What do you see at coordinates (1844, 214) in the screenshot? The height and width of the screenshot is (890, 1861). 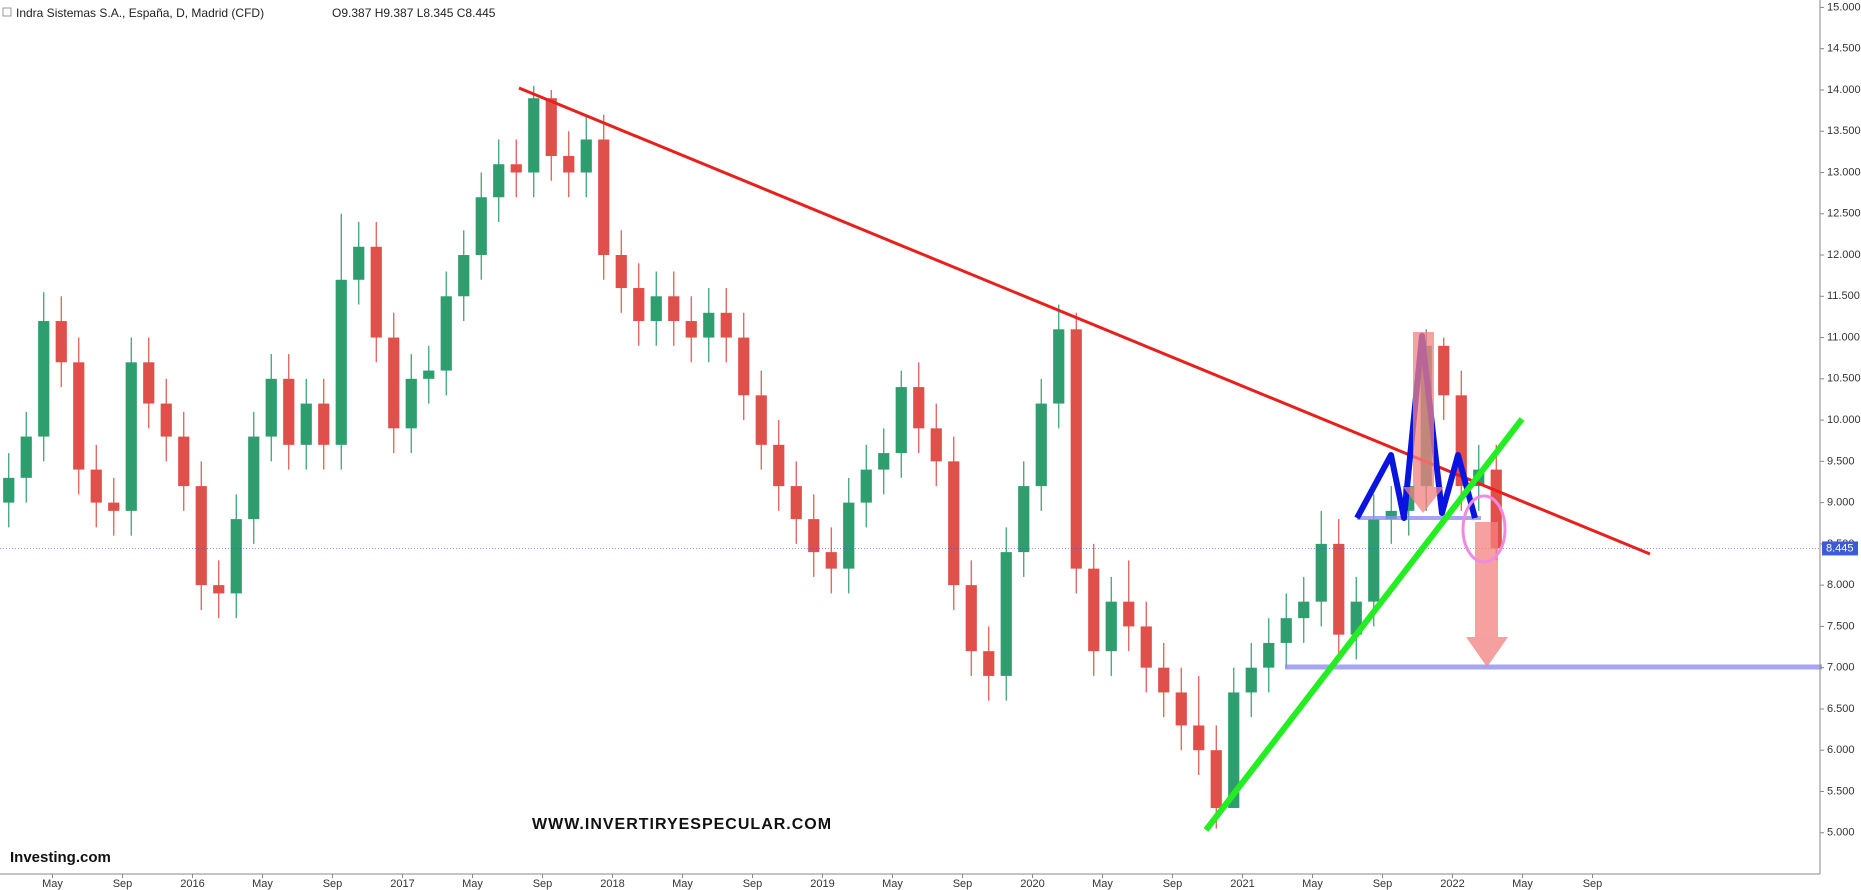 I see `y-tick-label: 12.500` at bounding box center [1844, 214].